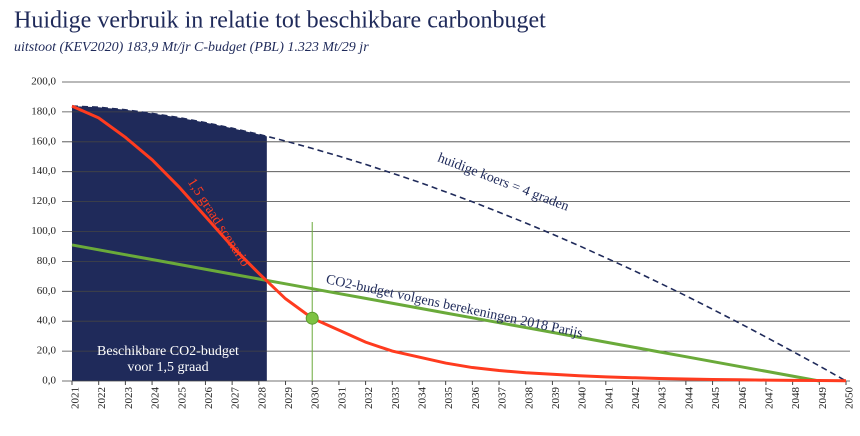  What do you see at coordinates (769, 398) in the screenshot?
I see `x-tick-label: 2047` at bounding box center [769, 398].